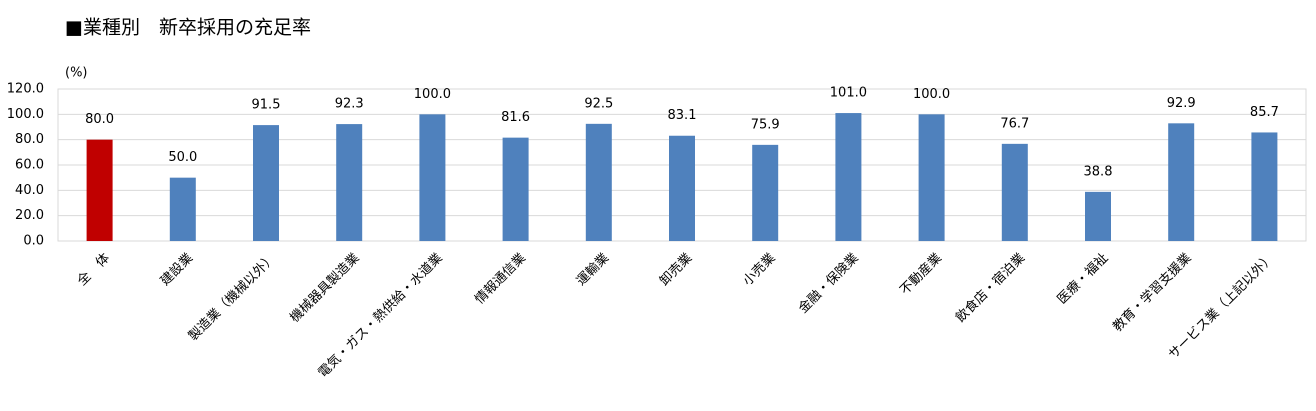  What do you see at coordinates (1152, 292) in the screenshot?
I see `x-tick-label: 教育・学習支援業` at bounding box center [1152, 292].